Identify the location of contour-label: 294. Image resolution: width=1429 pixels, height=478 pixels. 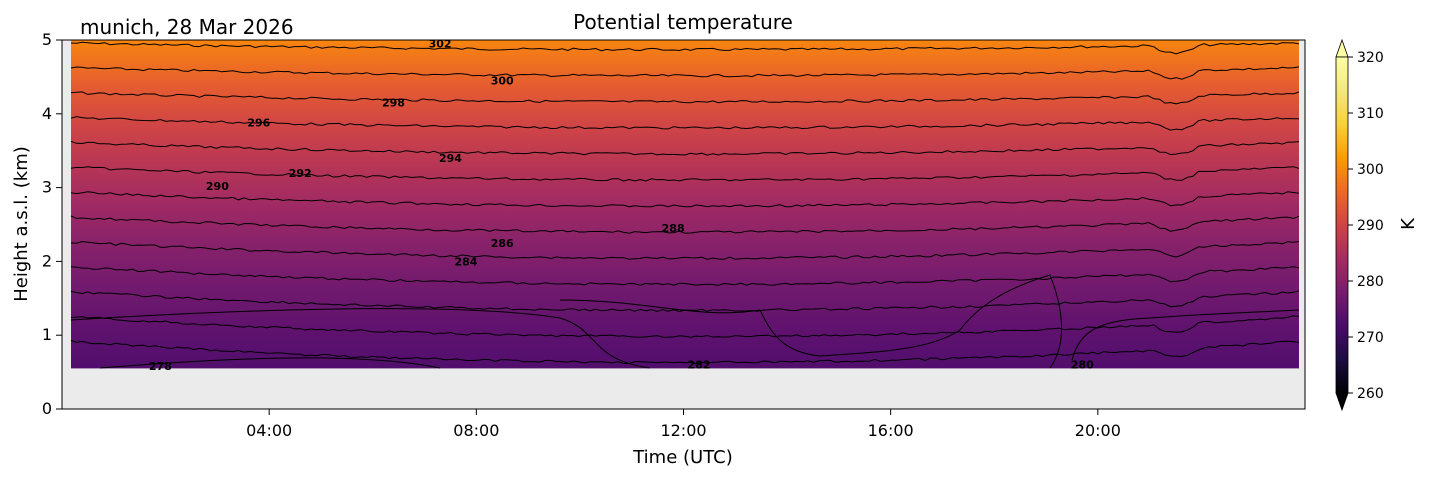
(450, 158).